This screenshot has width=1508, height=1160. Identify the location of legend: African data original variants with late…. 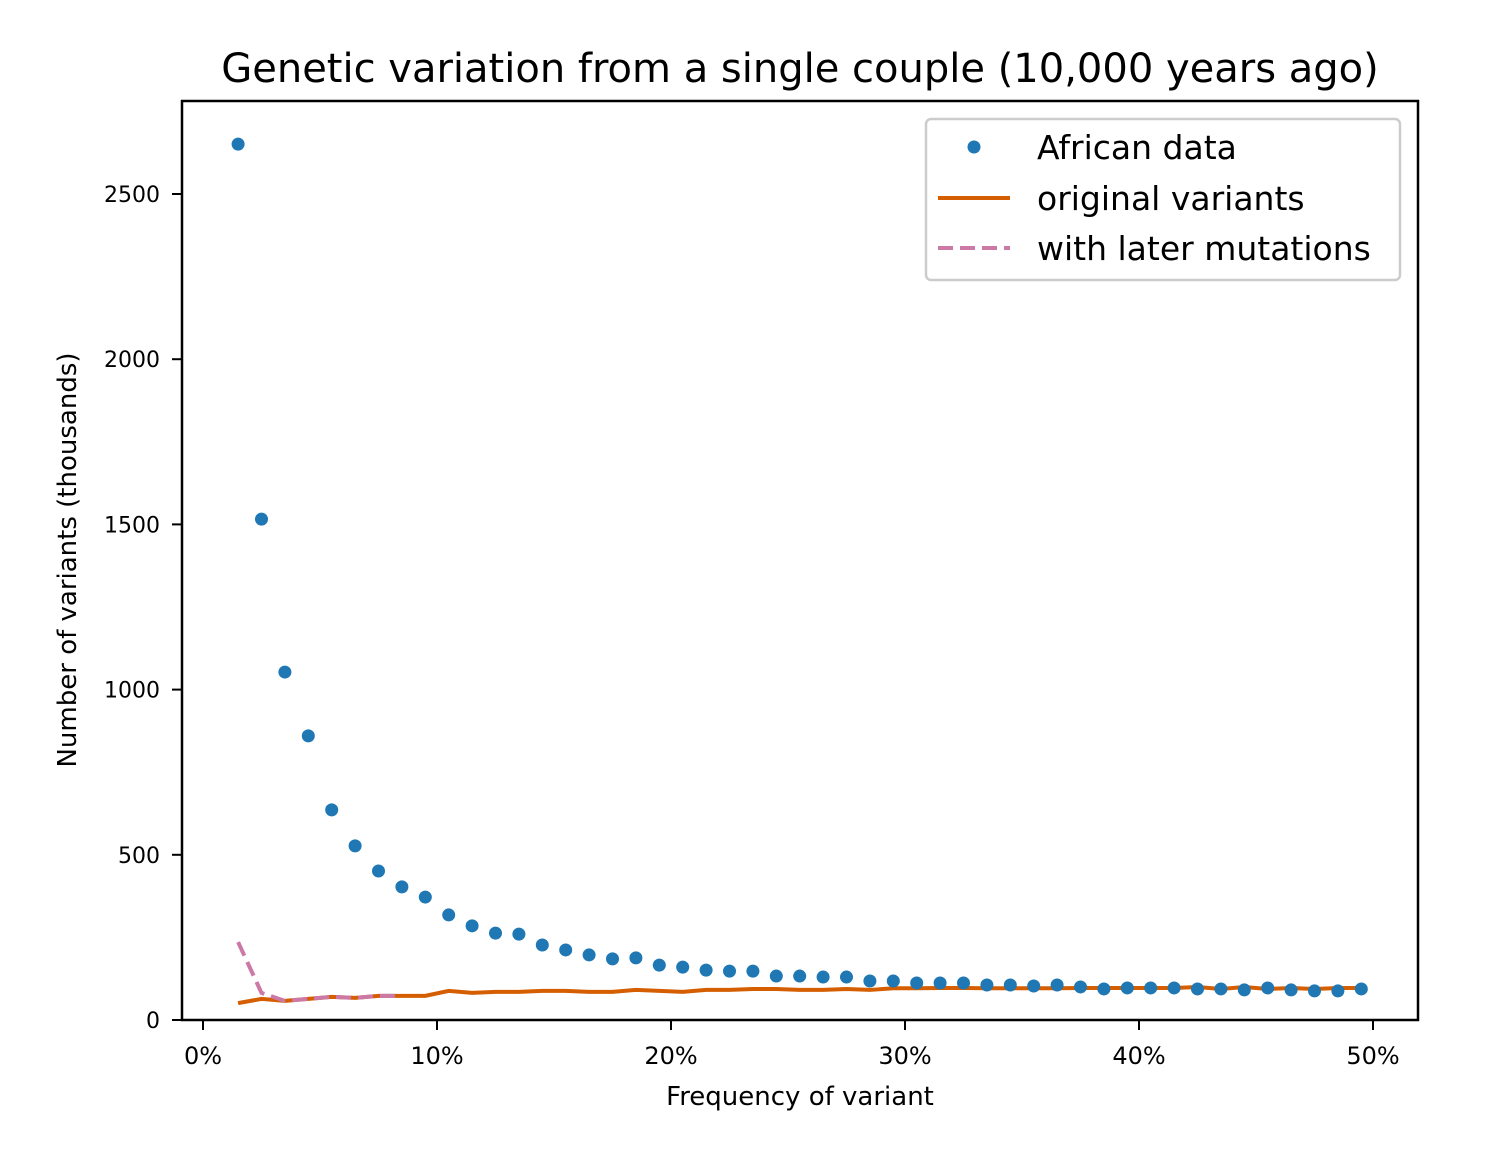
(1163, 199).